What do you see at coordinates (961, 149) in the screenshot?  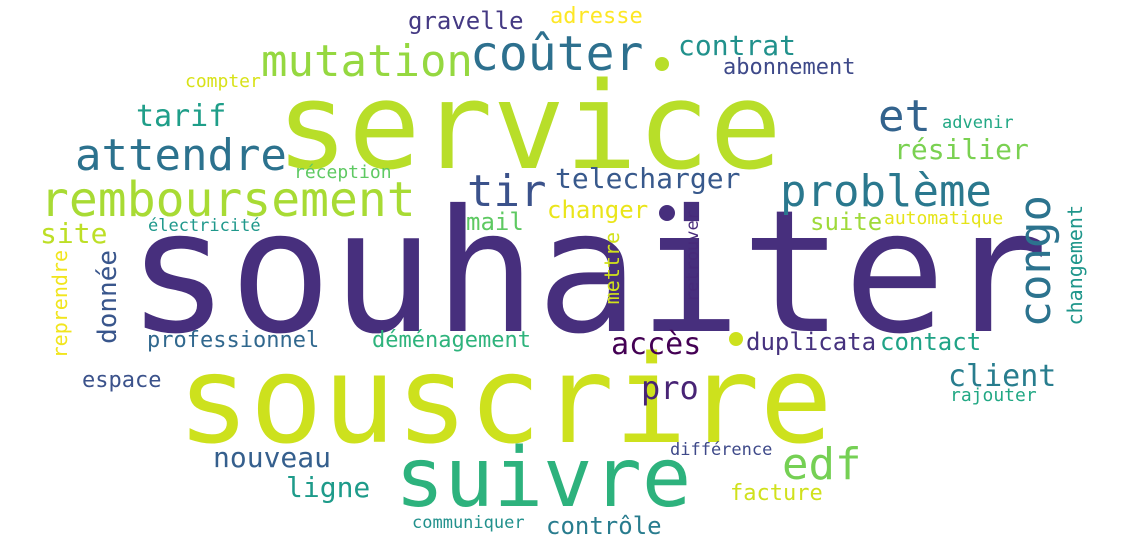 I see `word-resilier: résilier` at bounding box center [961, 149].